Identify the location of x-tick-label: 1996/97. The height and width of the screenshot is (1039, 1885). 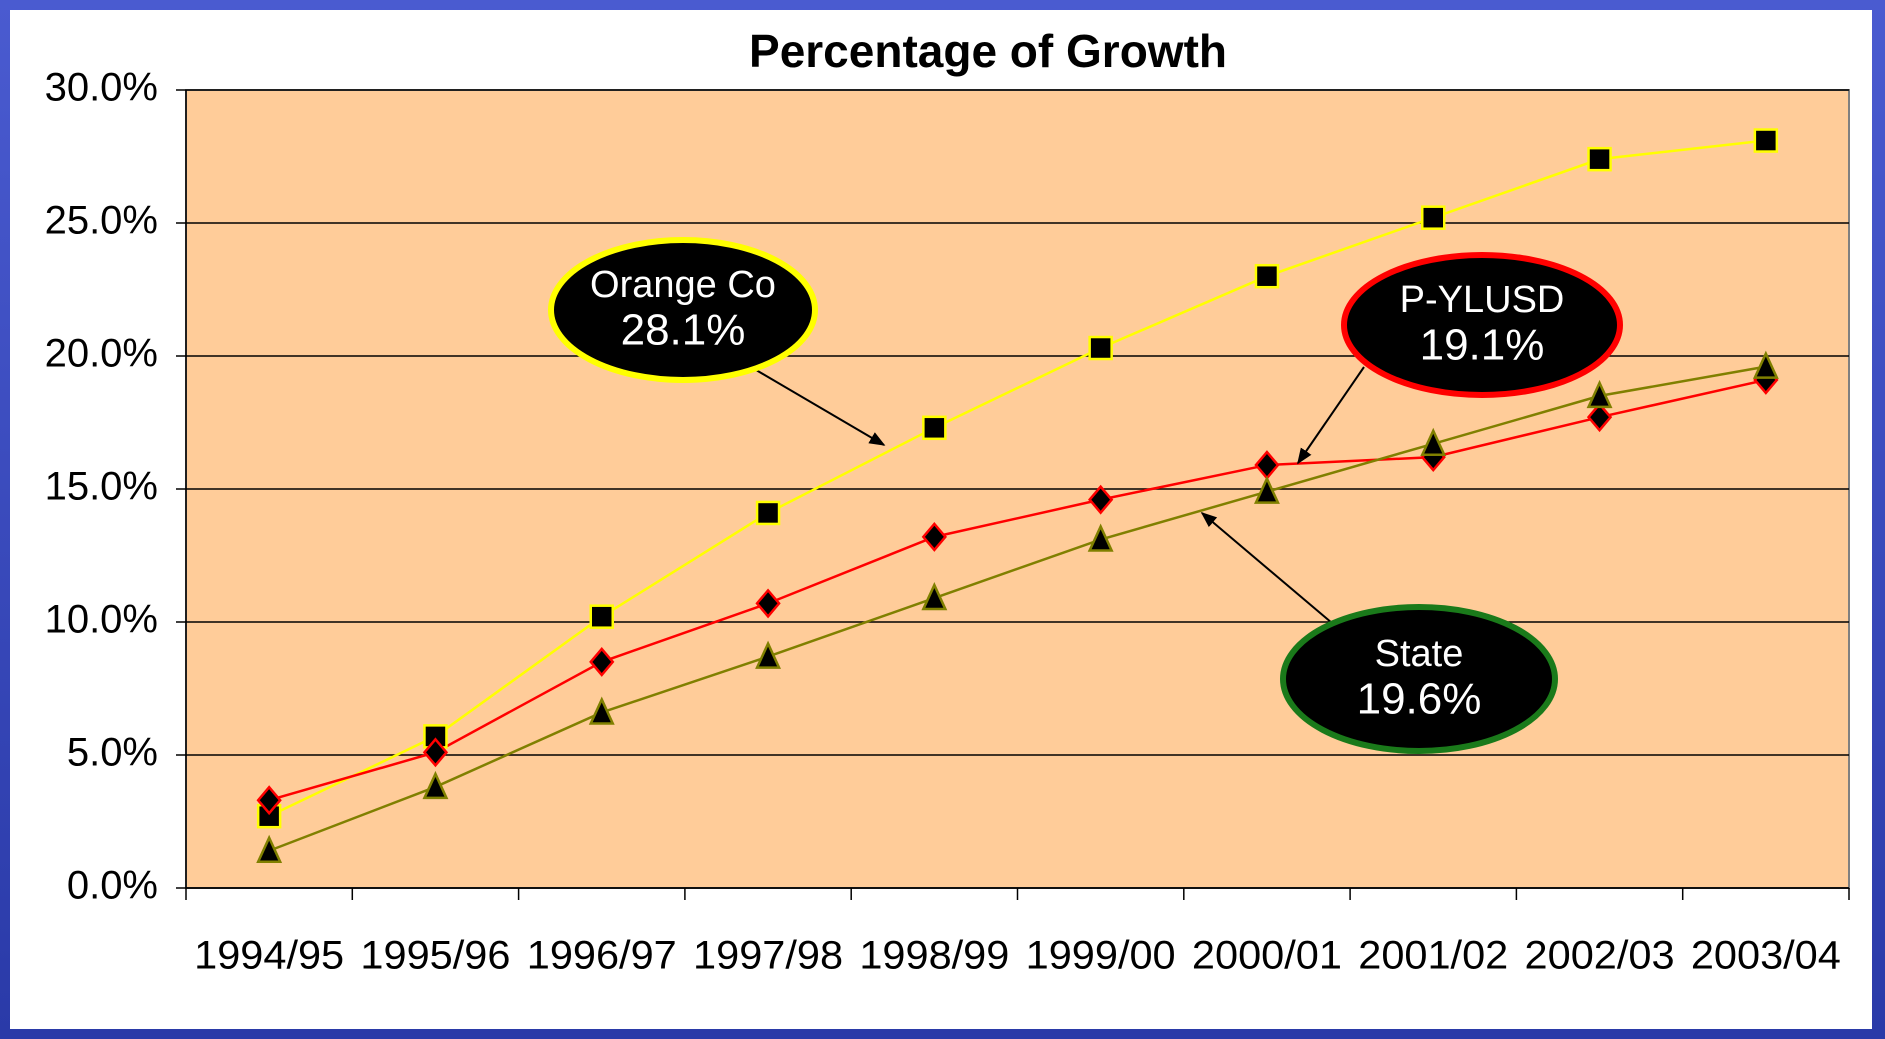
(602, 956).